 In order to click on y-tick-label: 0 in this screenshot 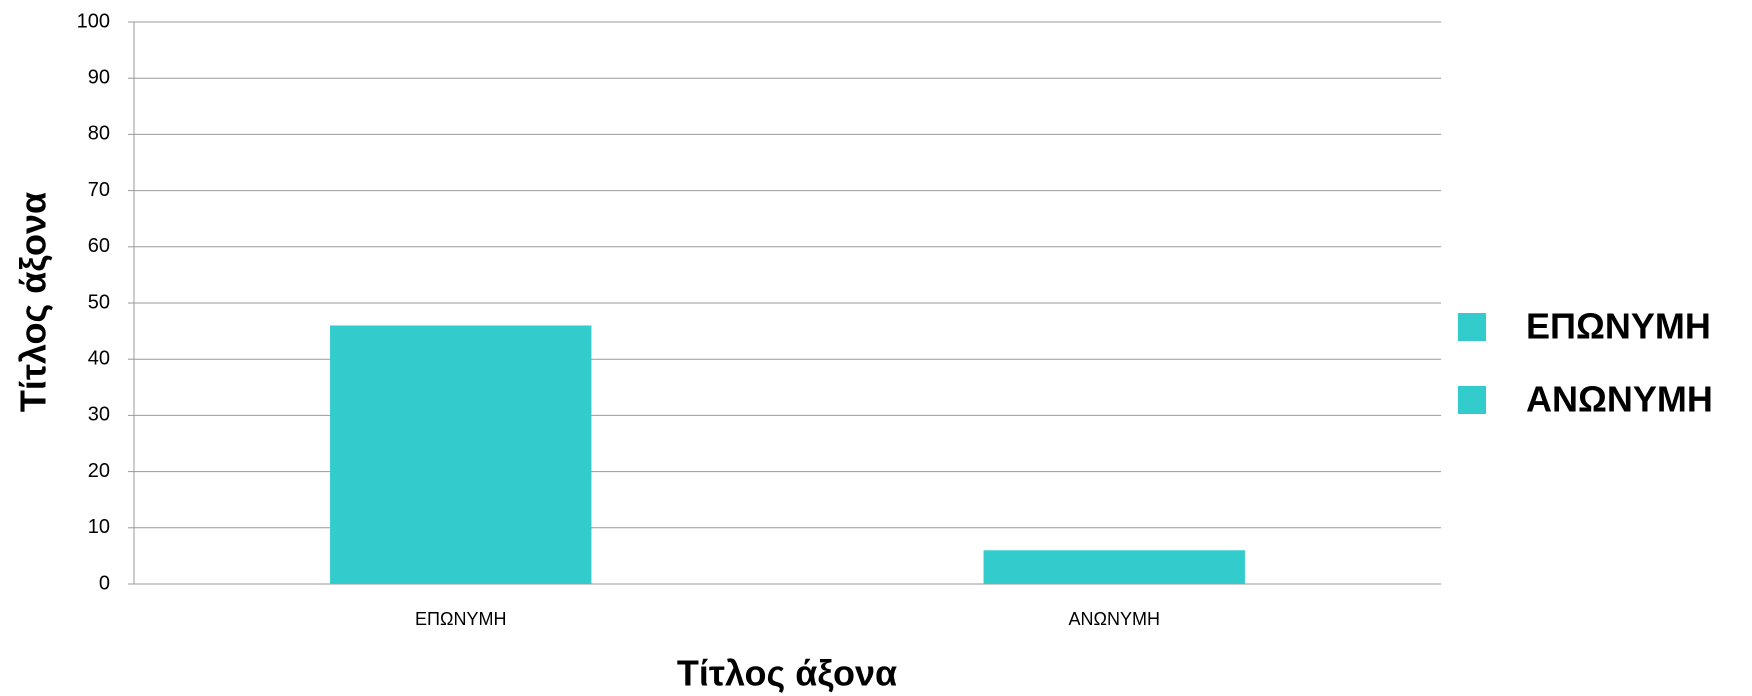, I will do `click(104, 583)`.